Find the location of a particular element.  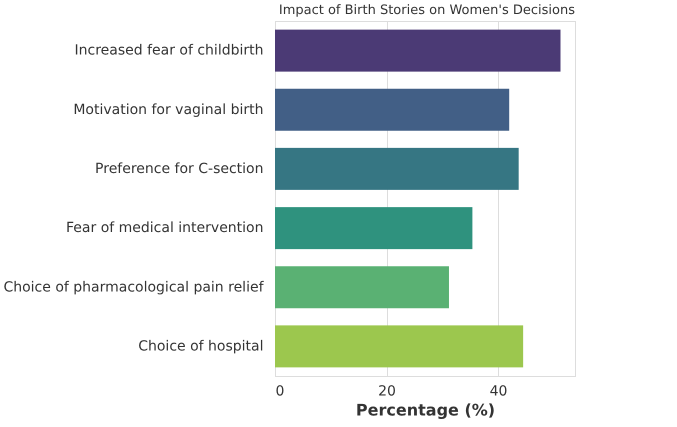

x-tick-label: 40 is located at coordinates (499, 392).